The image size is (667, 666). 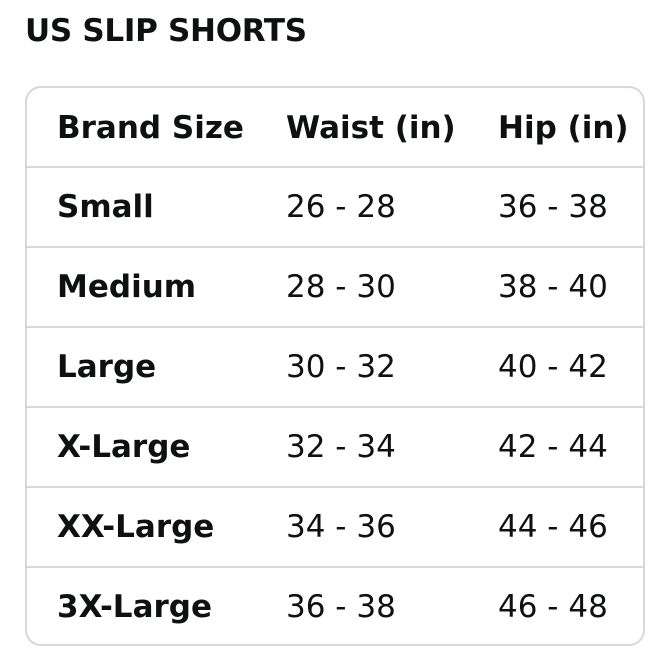 I want to click on table-header-row: Brand Size Waist (in) Hip (in), so click(x=335, y=128).